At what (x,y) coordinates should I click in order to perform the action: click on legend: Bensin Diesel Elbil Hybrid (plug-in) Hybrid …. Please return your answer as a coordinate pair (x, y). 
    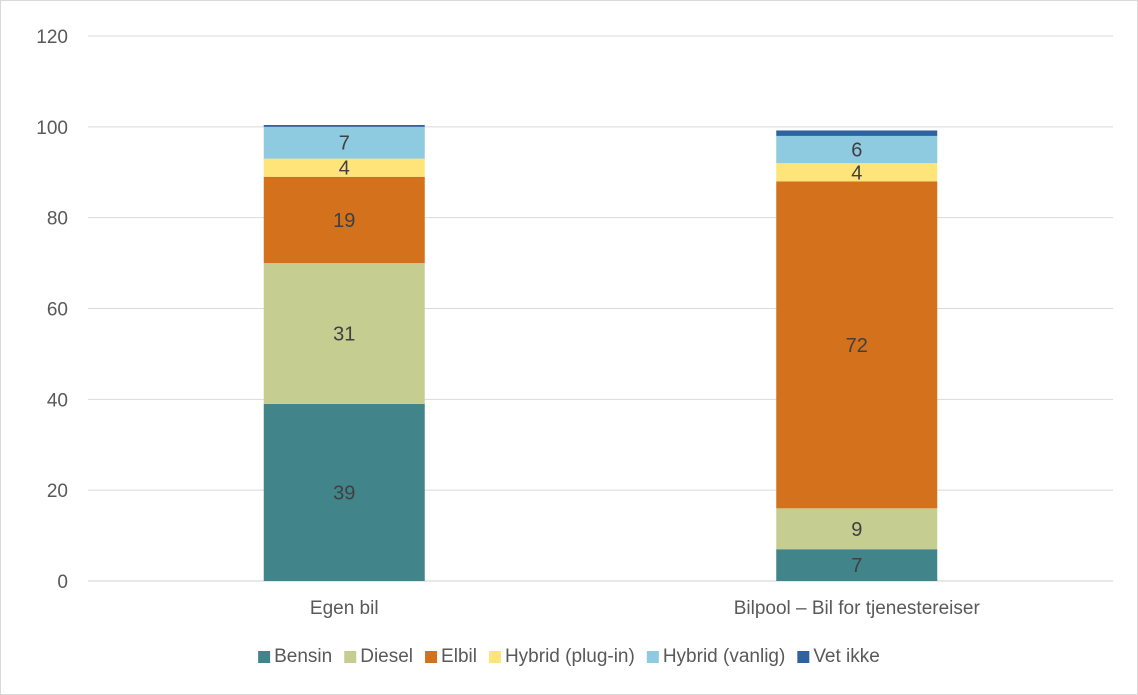
    Looking at the image, I should click on (569, 656).